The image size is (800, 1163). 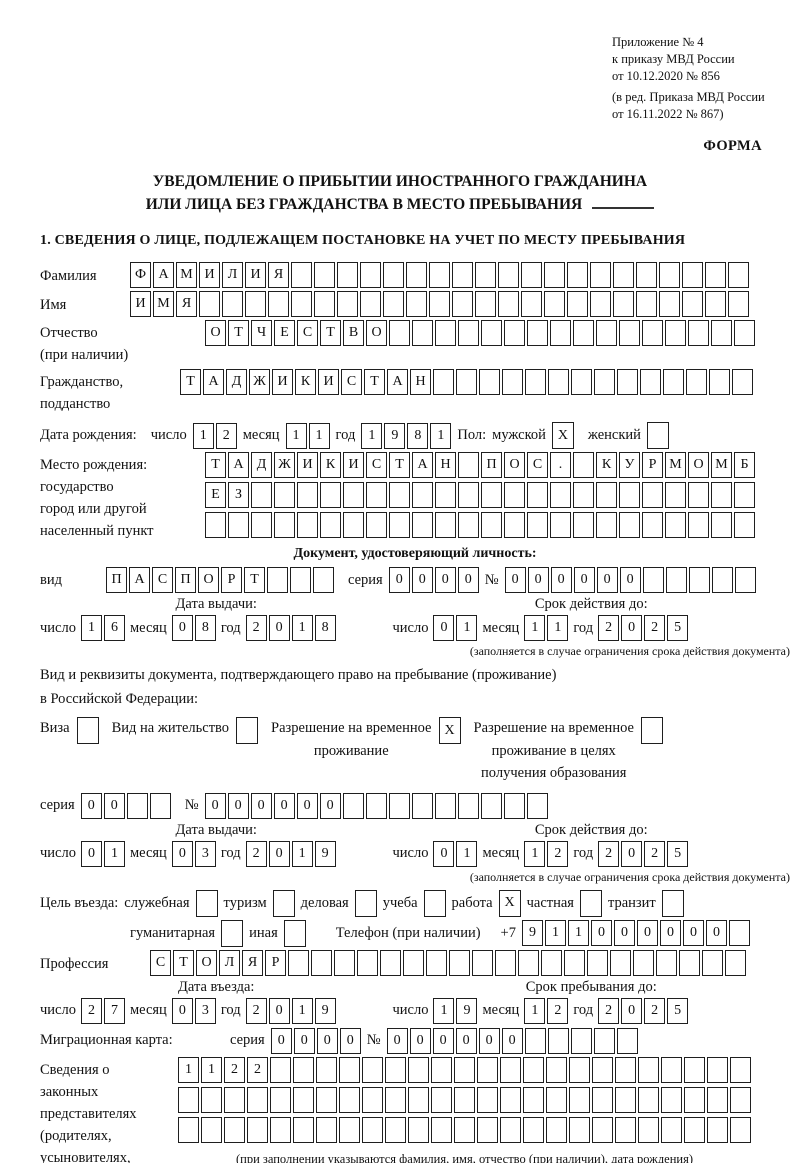 What do you see at coordinates (325, 628) in the screenshot?
I see `char-cell: 8` at bounding box center [325, 628].